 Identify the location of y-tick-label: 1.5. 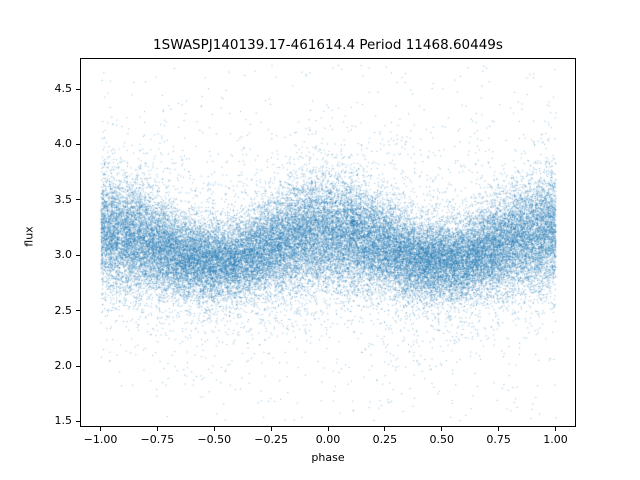
(63, 421).